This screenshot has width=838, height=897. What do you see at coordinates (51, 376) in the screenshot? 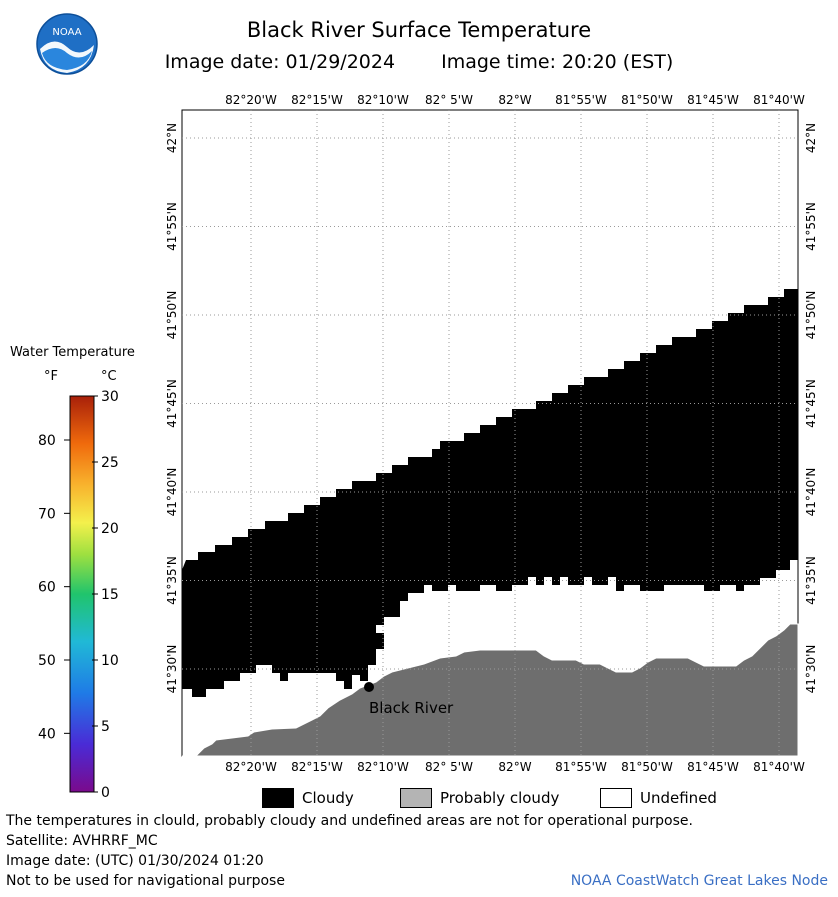
I see `legend-unit-f: °F` at bounding box center [51, 376].